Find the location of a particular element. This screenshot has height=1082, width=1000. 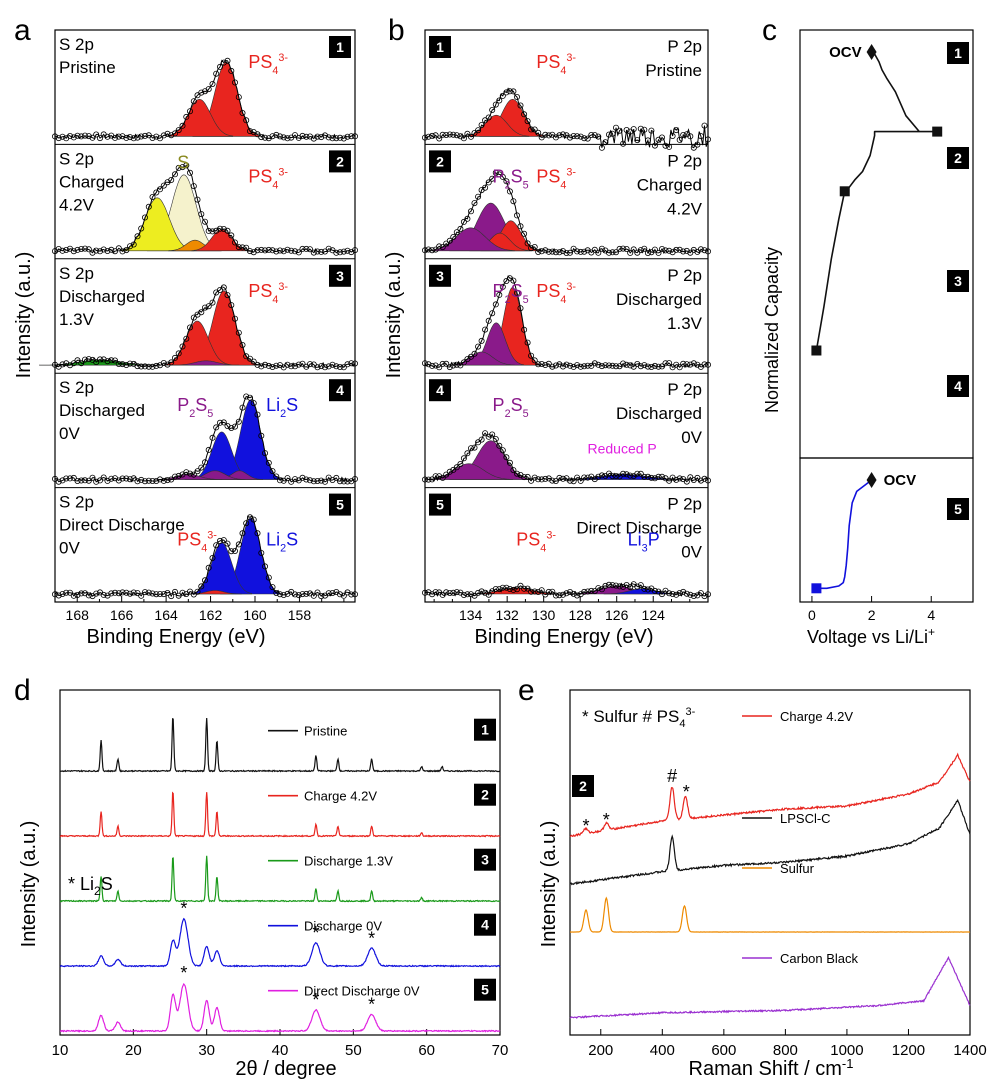

panel-c-ocv-label-lower: OCV is located at coordinates (900, 480).